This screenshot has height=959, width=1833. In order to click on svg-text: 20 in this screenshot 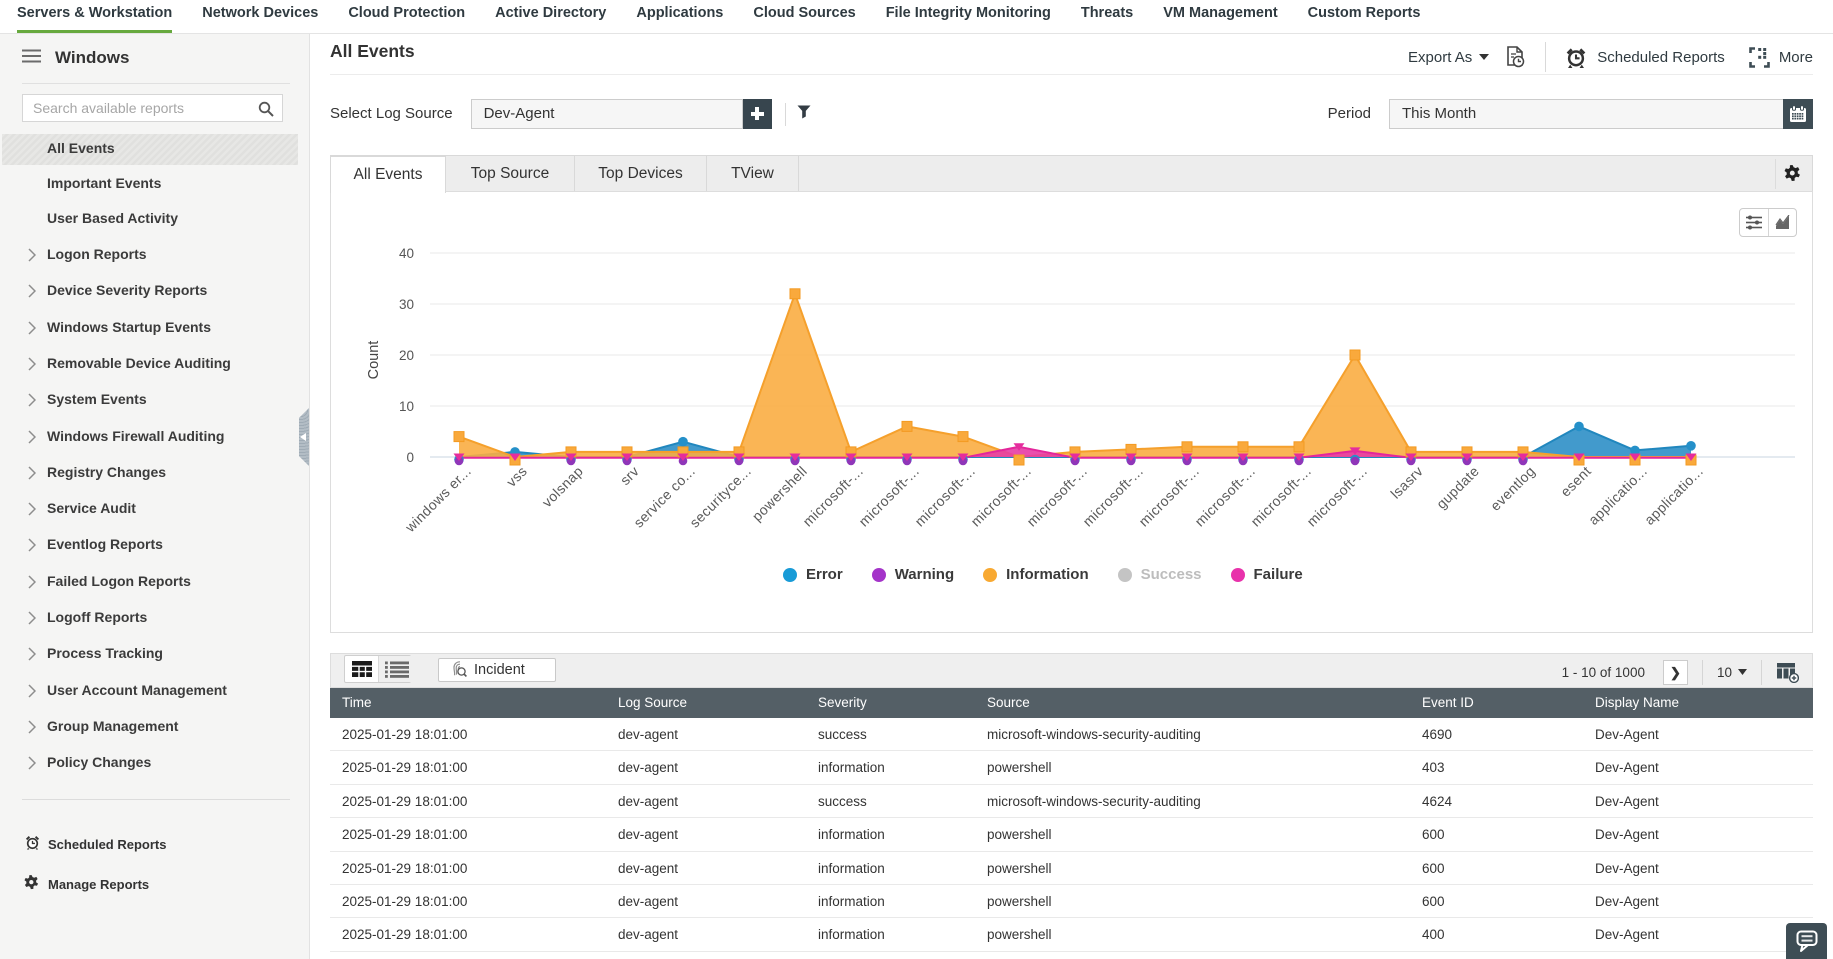, I will do `click(406, 355)`.